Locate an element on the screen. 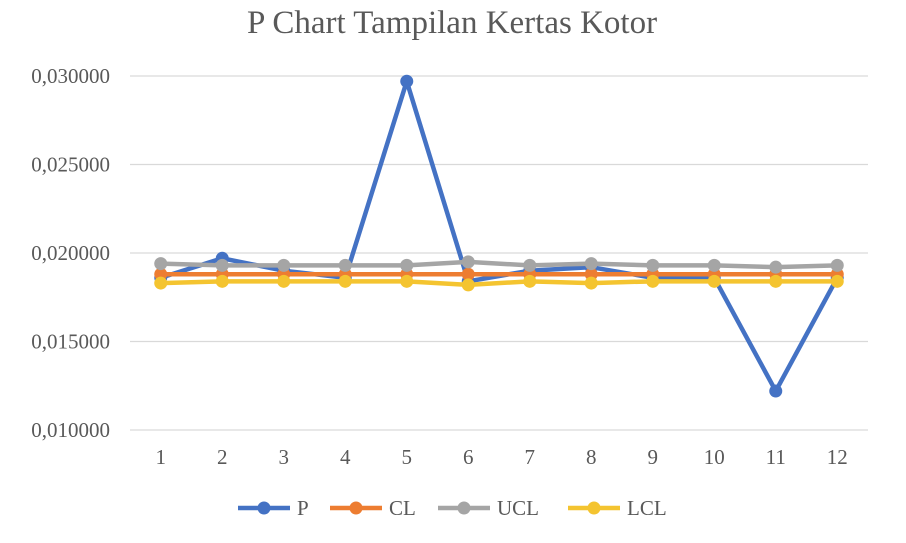 Image resolution: width=906 pixels, height=543 pixels. chart-title: P Chart Tampilan Kertas Kotor is located at coordinates (452, 23).